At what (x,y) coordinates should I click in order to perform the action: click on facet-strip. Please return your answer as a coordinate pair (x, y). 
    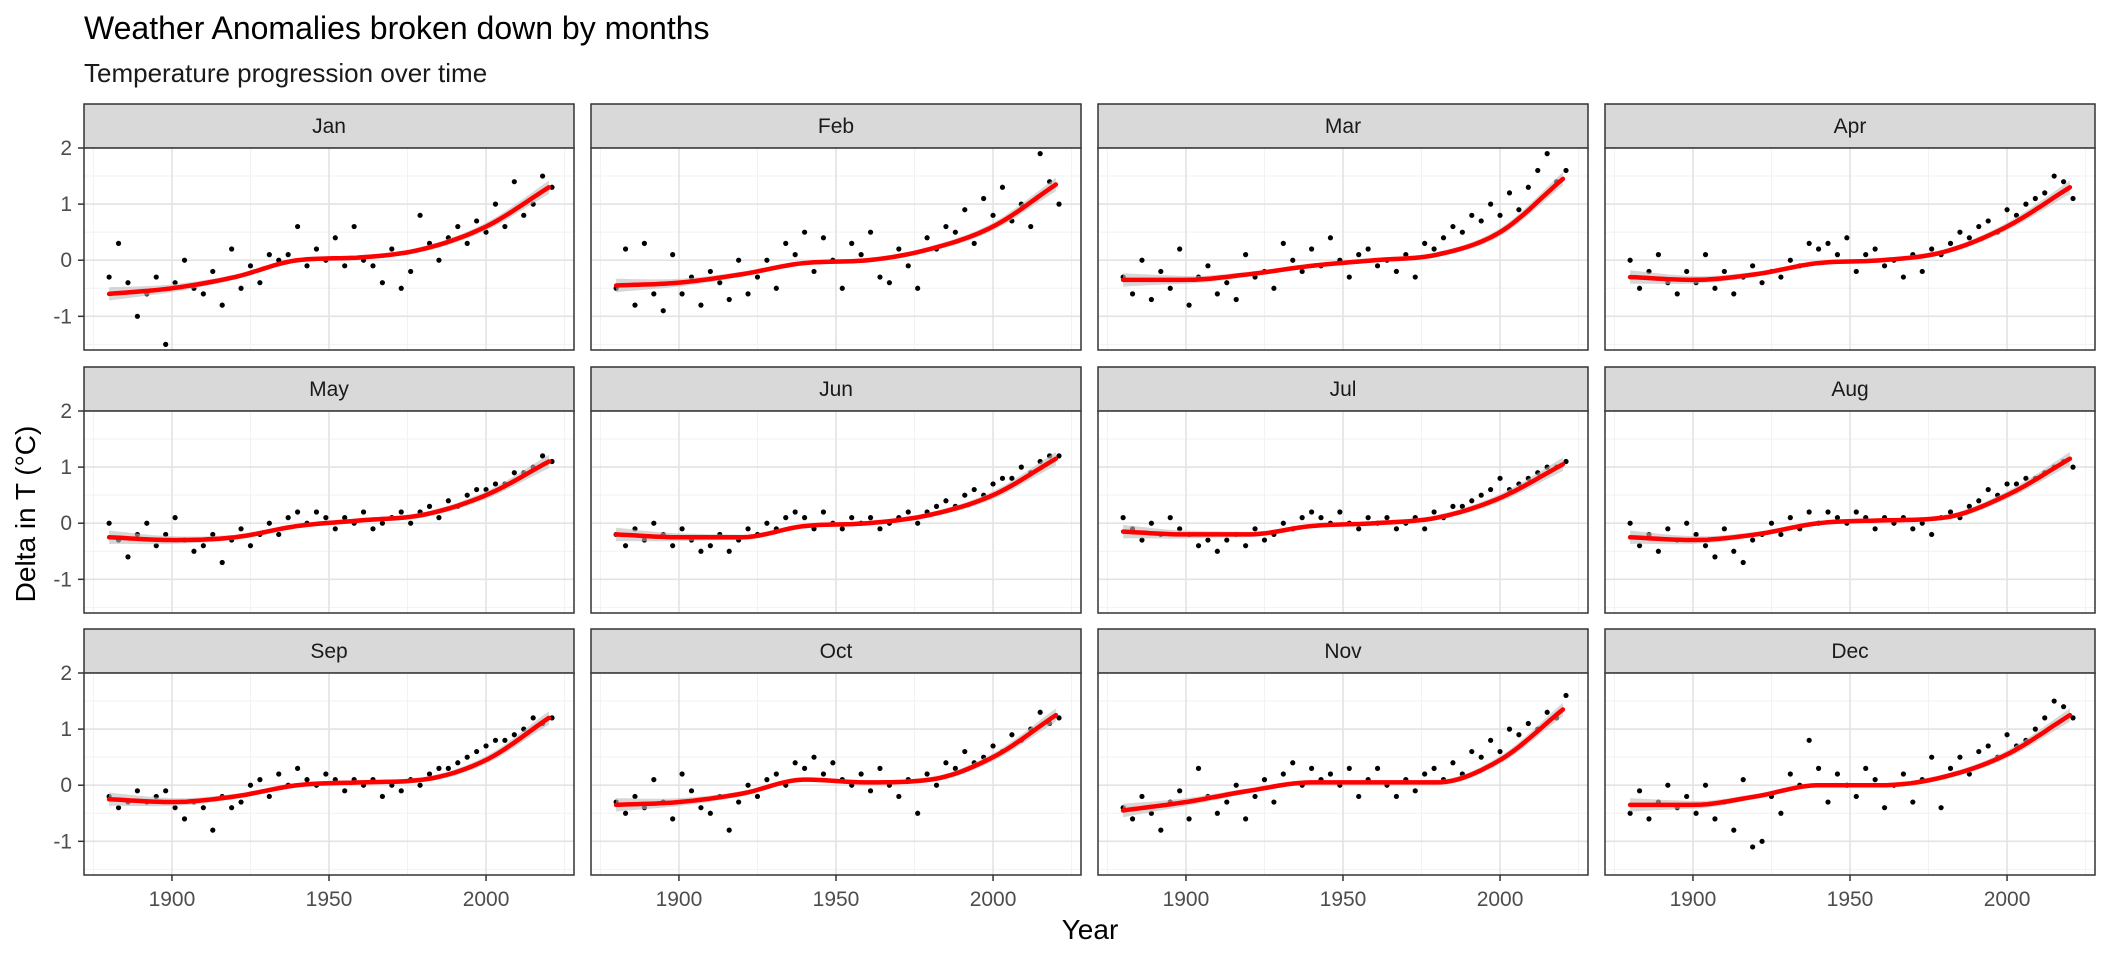
    Looking at the image, I should click on (836, 126).